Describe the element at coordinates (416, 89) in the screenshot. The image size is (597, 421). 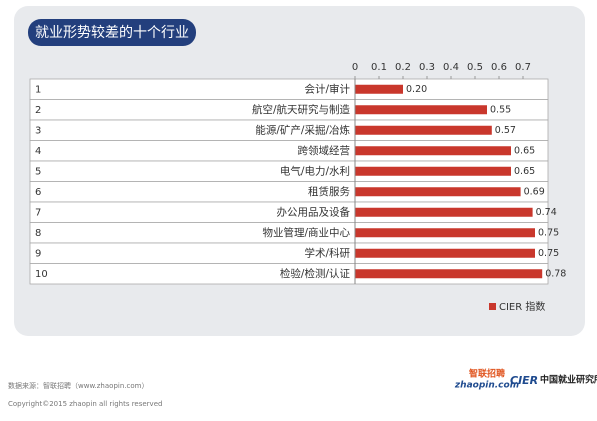
I see `value-label: 0.20` at that location.